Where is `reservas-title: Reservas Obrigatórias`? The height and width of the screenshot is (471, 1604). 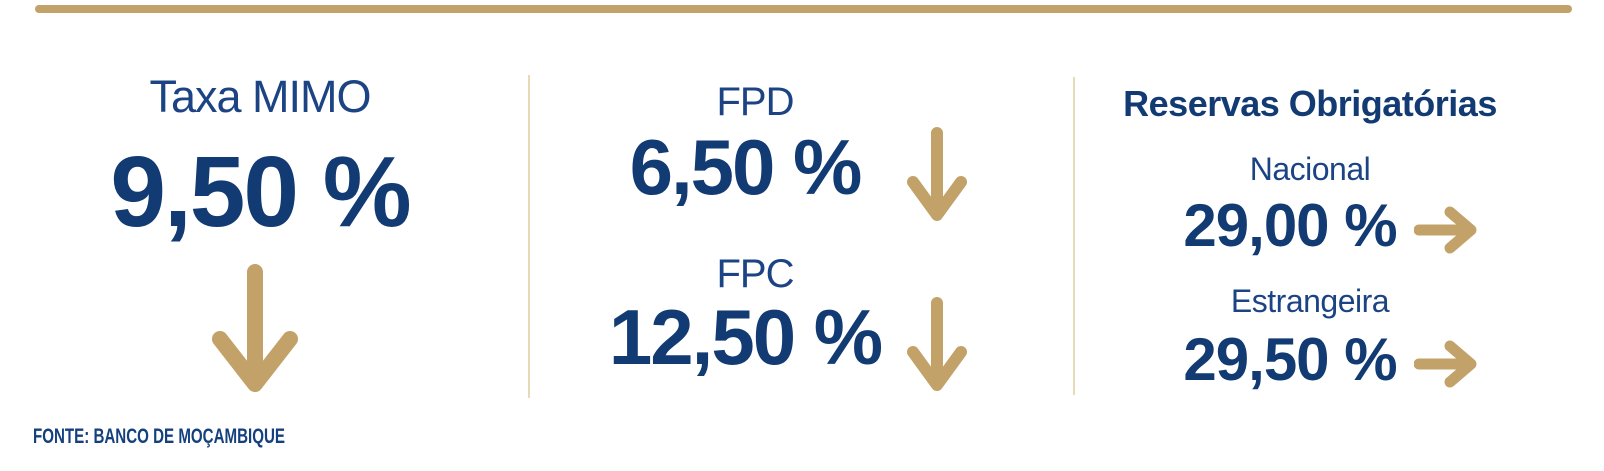 reservas-title: Reservas Obrigatórias is located at coordinates (1310, 103).